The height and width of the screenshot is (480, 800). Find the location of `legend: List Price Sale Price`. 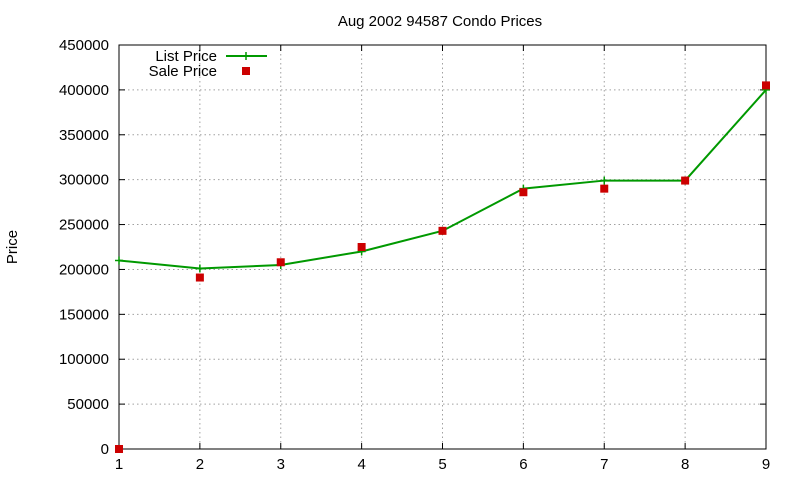

legend: List Price Sale Price is located at coordinates (208, 64).